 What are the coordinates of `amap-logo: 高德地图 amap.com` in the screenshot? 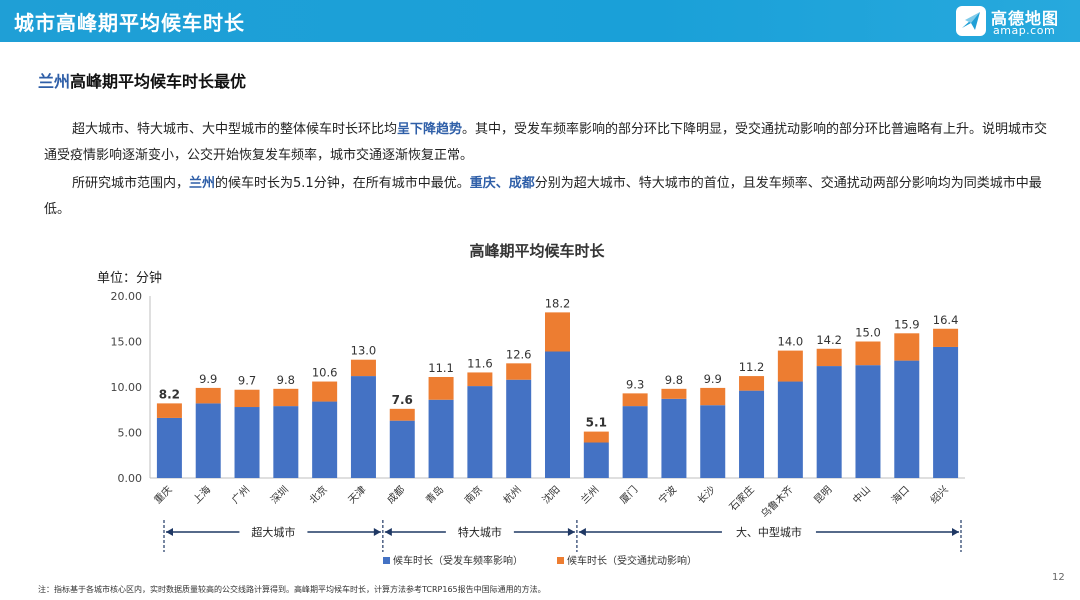 It's located at (1015, 21).